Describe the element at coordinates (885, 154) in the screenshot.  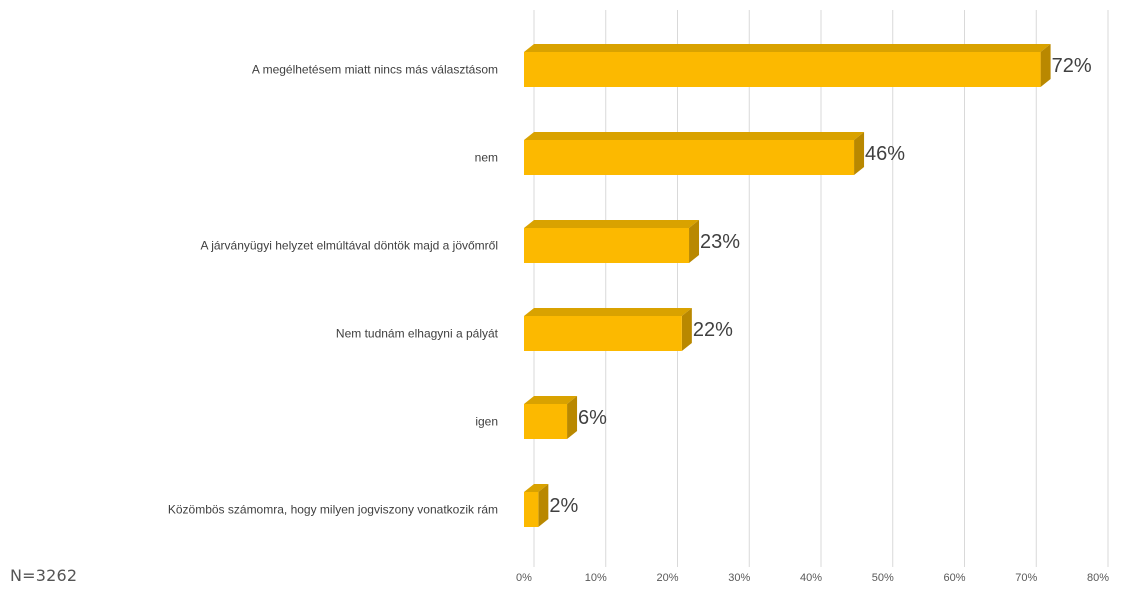
I see `data-label: 46%` at that location.